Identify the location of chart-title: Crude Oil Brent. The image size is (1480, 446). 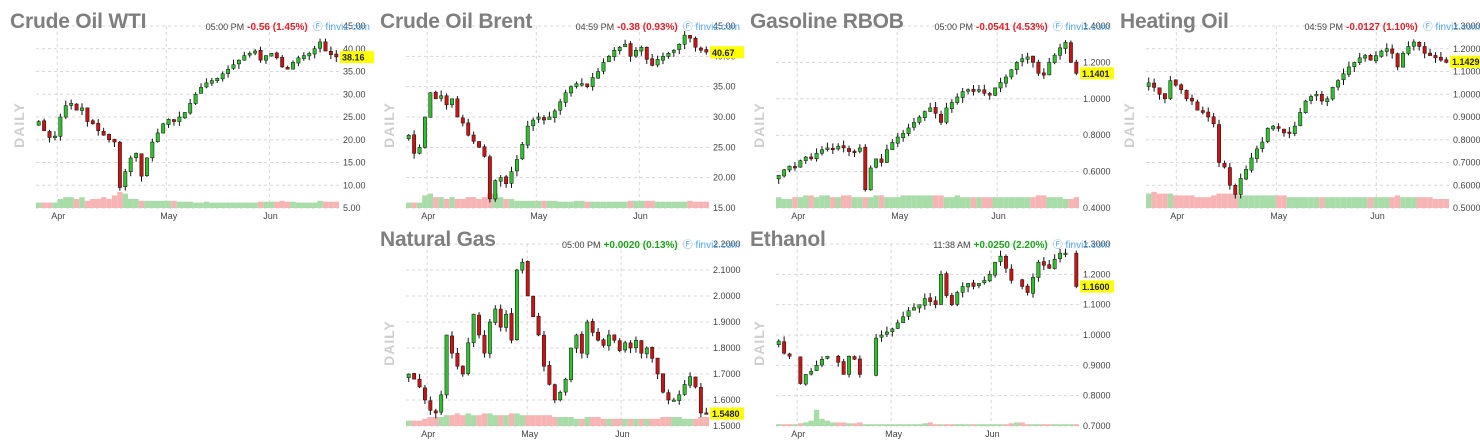
(456, 21).